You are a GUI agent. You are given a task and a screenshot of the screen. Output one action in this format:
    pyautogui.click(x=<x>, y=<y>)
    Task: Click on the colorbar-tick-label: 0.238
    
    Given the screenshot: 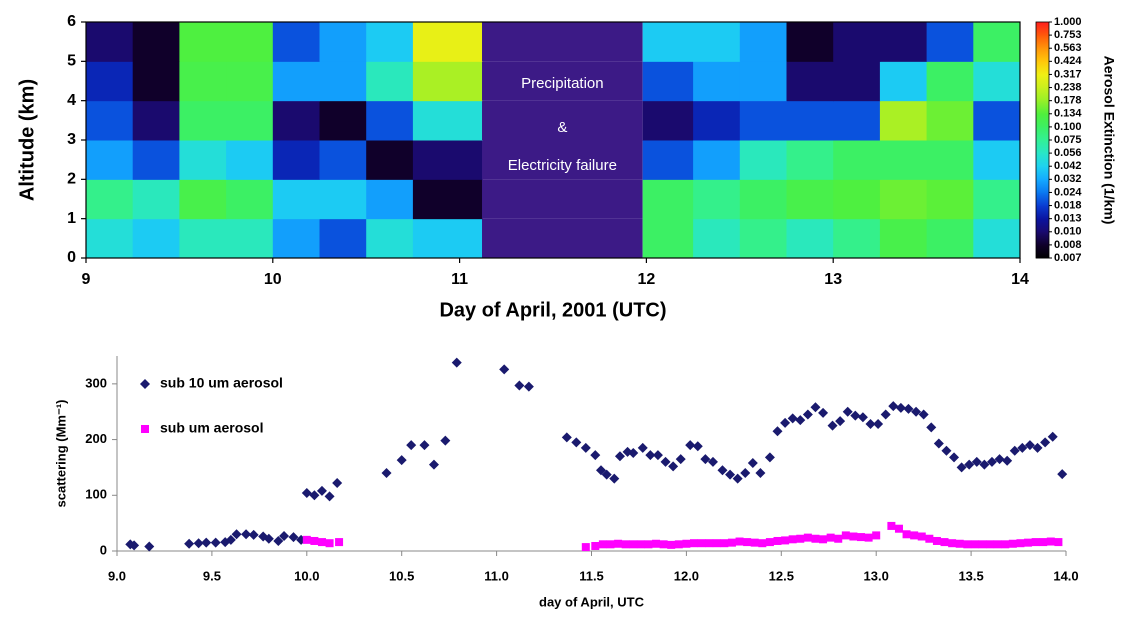 What is the action you would take?
    pyautogui.click(x=1068, y=87)
    